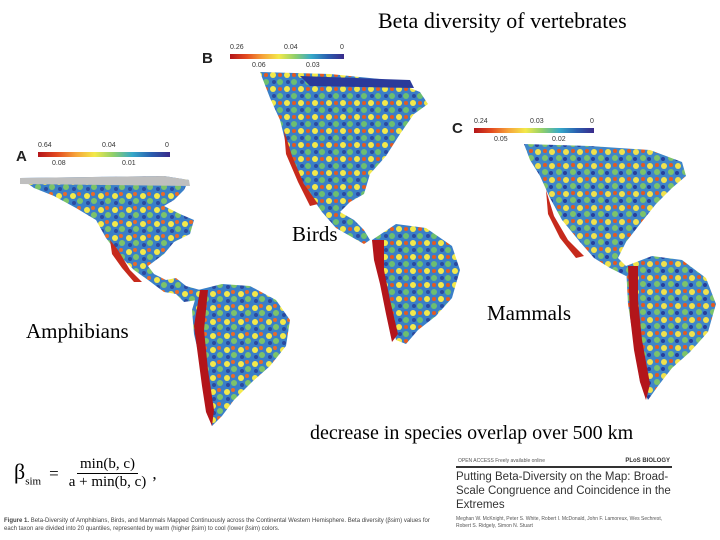  What do you see at coordinates (109, 145) in the screenshot?
I see `scale-a-tick-2: 0.04` at bounding box center [109, 145].